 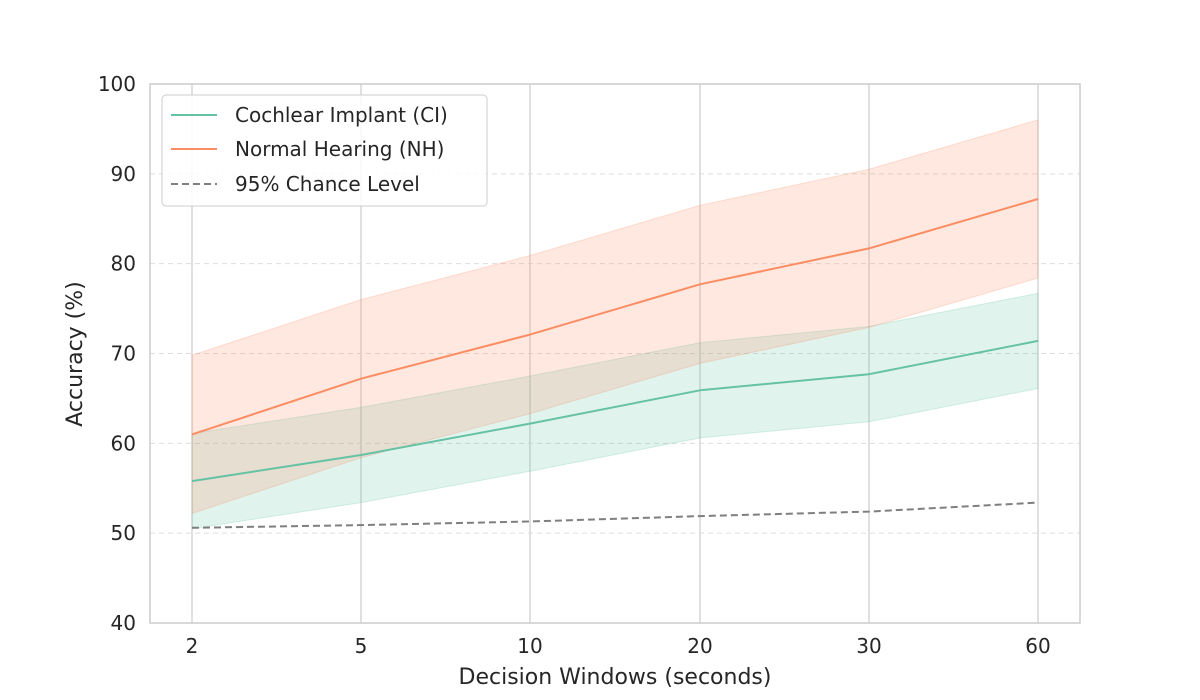 I want to click on y-tick-label: 100, so click(x=117, y=84).